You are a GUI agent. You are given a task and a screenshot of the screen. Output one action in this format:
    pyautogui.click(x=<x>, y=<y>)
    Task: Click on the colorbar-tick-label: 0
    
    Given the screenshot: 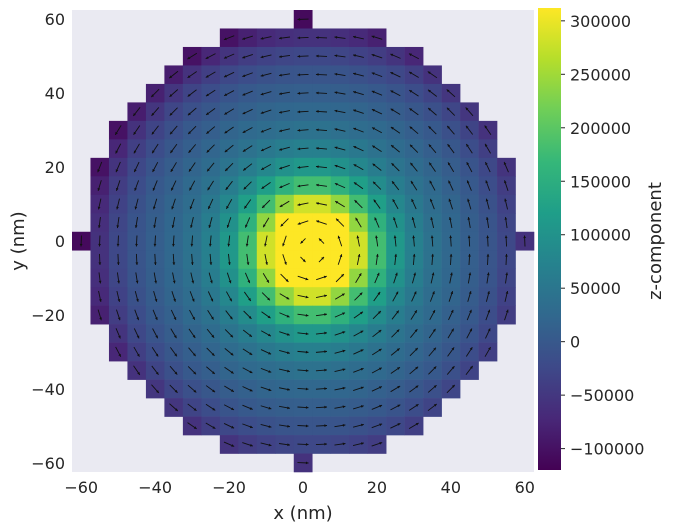 What is the action you would take?
    pyautogui.click(x=575, y=342)
    